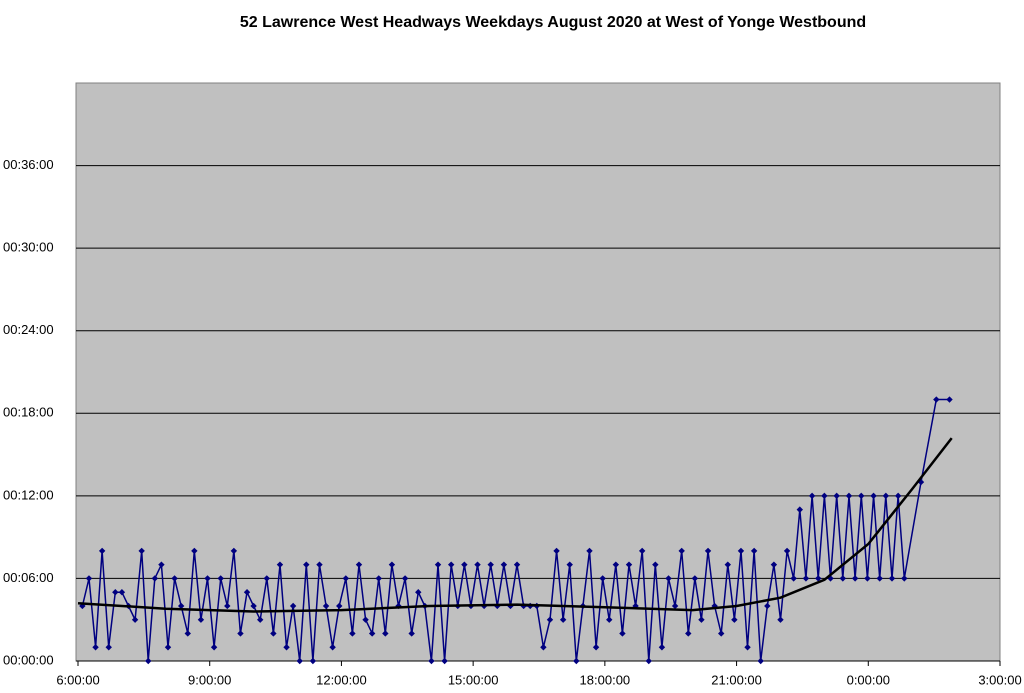 The height and width of the screenshot is (693, 1024). Describe the element at coordinates (605, 679) in the screenshot. I see `x-tick-label: 18:00:00` at that location.